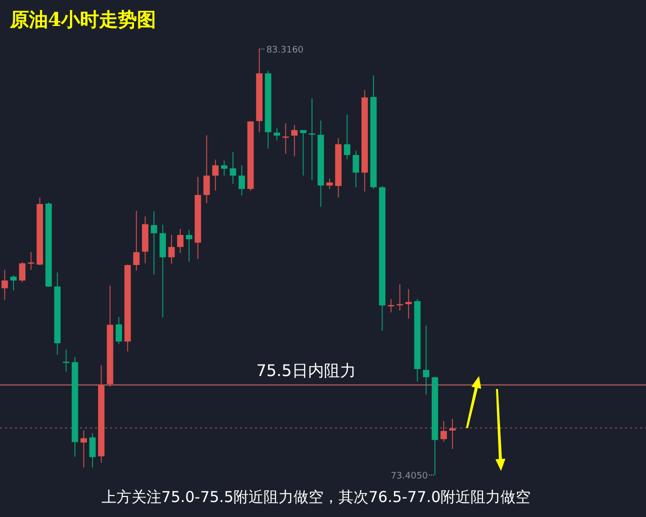  Describe the element at coordinates (306, 370) in the screenshot. I see `ref-line-label: 75.5日内阻力` at that location.